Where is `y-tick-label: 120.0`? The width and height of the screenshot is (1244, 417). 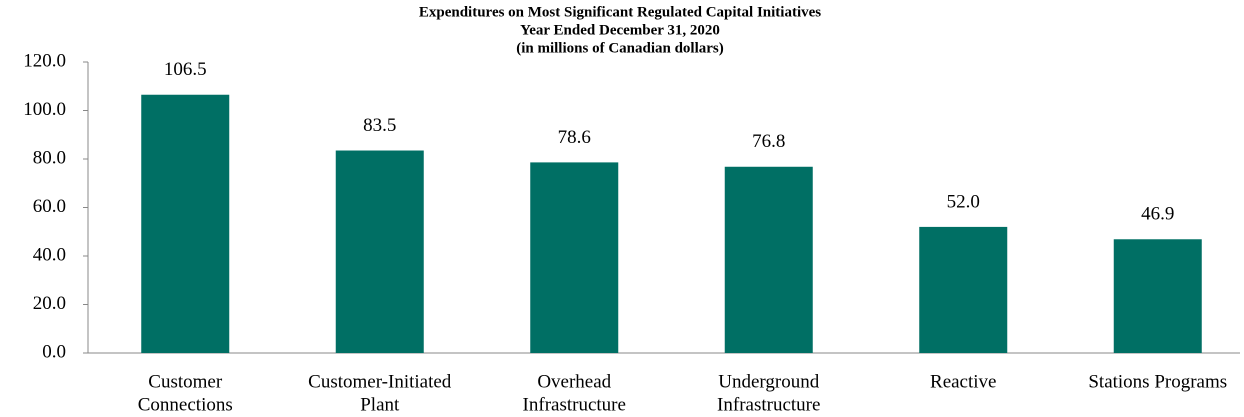 y-tick-label: 120.0 is located at coordinates (44, 60).